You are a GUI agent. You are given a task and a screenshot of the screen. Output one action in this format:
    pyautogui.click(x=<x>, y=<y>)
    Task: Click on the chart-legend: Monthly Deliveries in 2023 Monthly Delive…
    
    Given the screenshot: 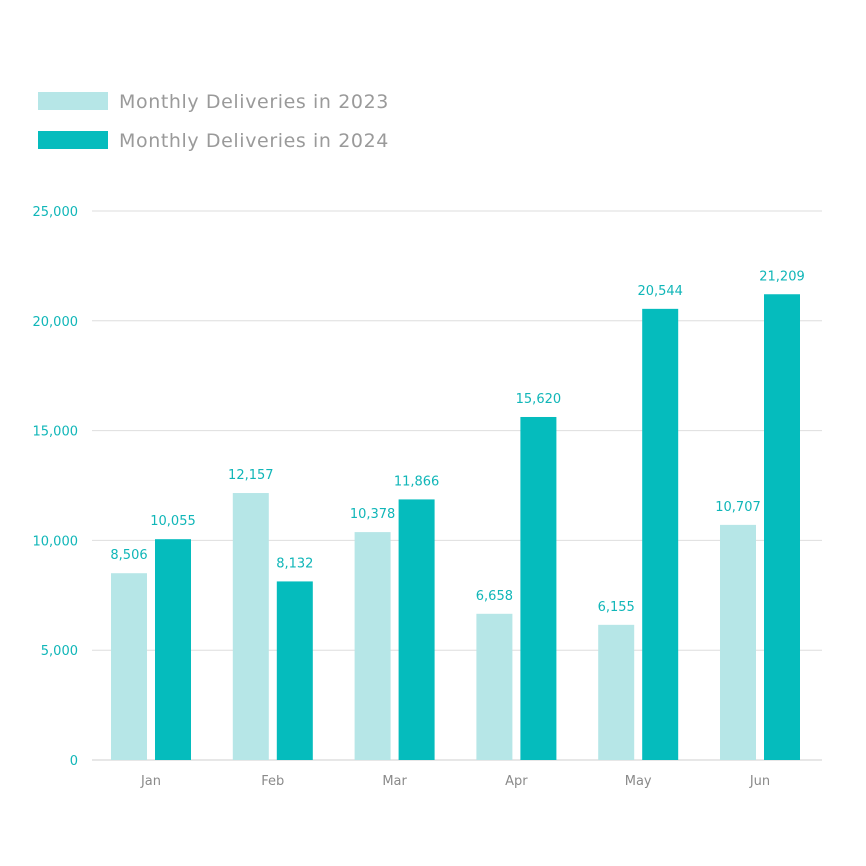 What is the action you would take?
    pyautogui.click(x=213, y=121)
    